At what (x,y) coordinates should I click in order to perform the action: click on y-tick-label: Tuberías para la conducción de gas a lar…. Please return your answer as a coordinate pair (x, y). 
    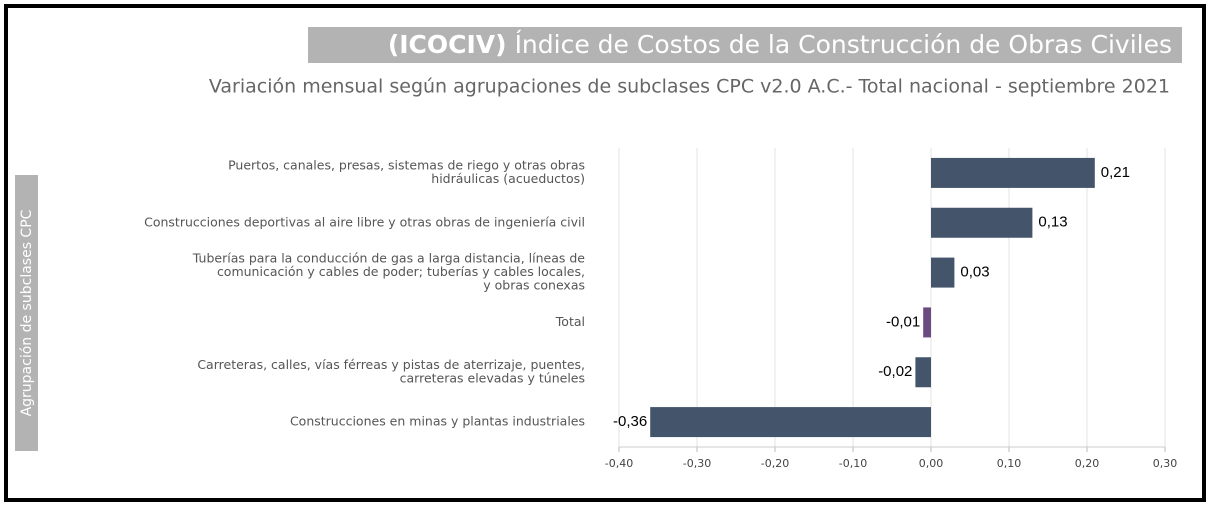
    Looking at the image, I should click on (389, 258).